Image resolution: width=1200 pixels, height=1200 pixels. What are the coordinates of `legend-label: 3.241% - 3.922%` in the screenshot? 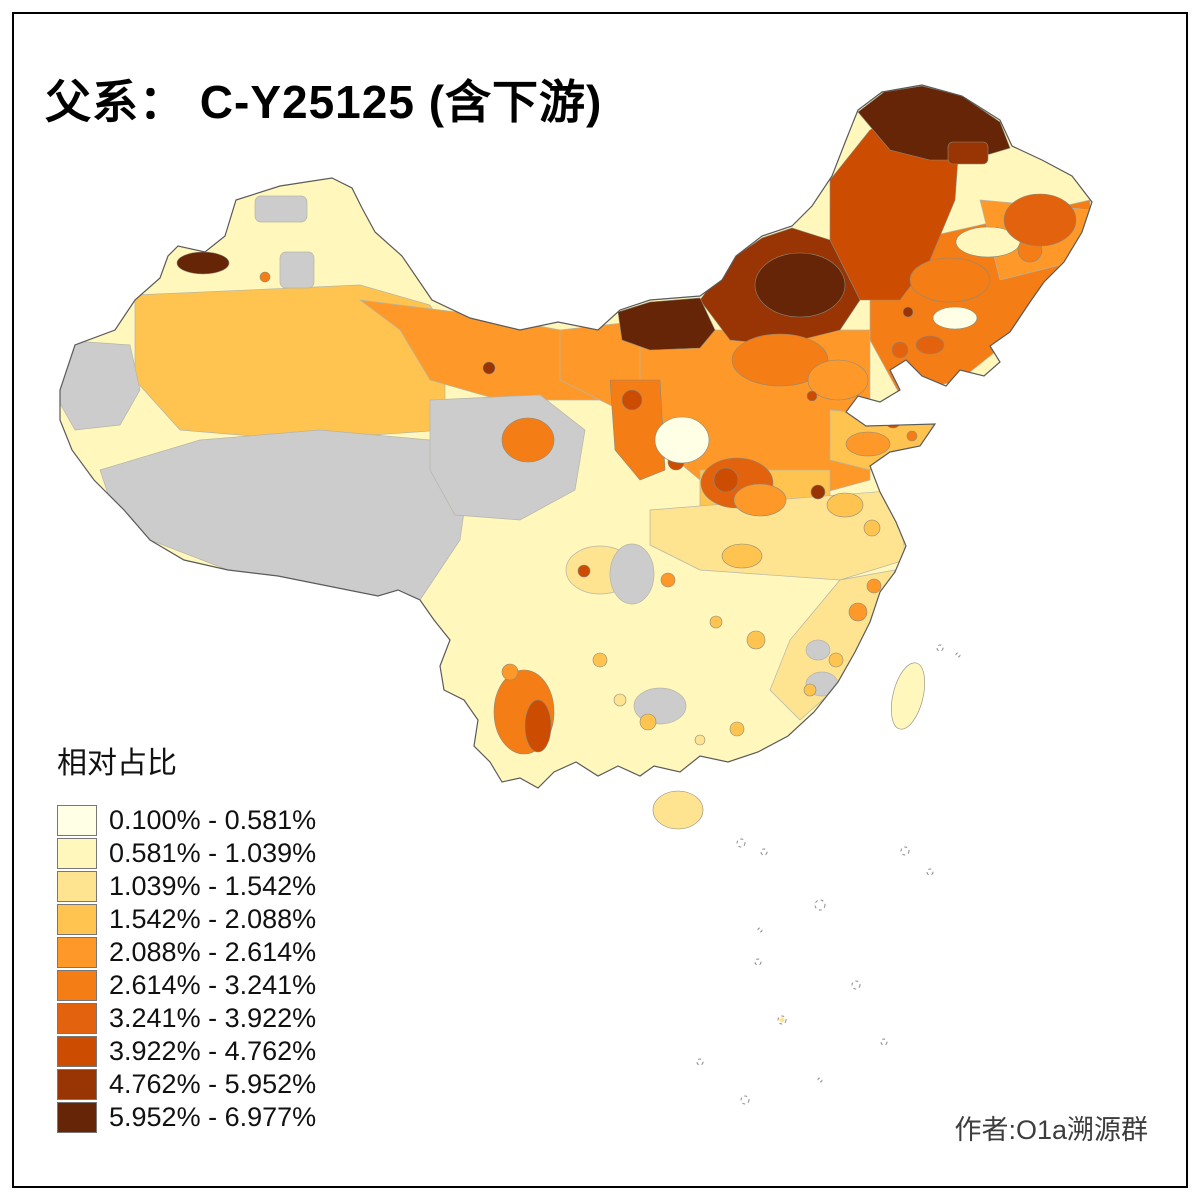 It's located at (213, 1018).